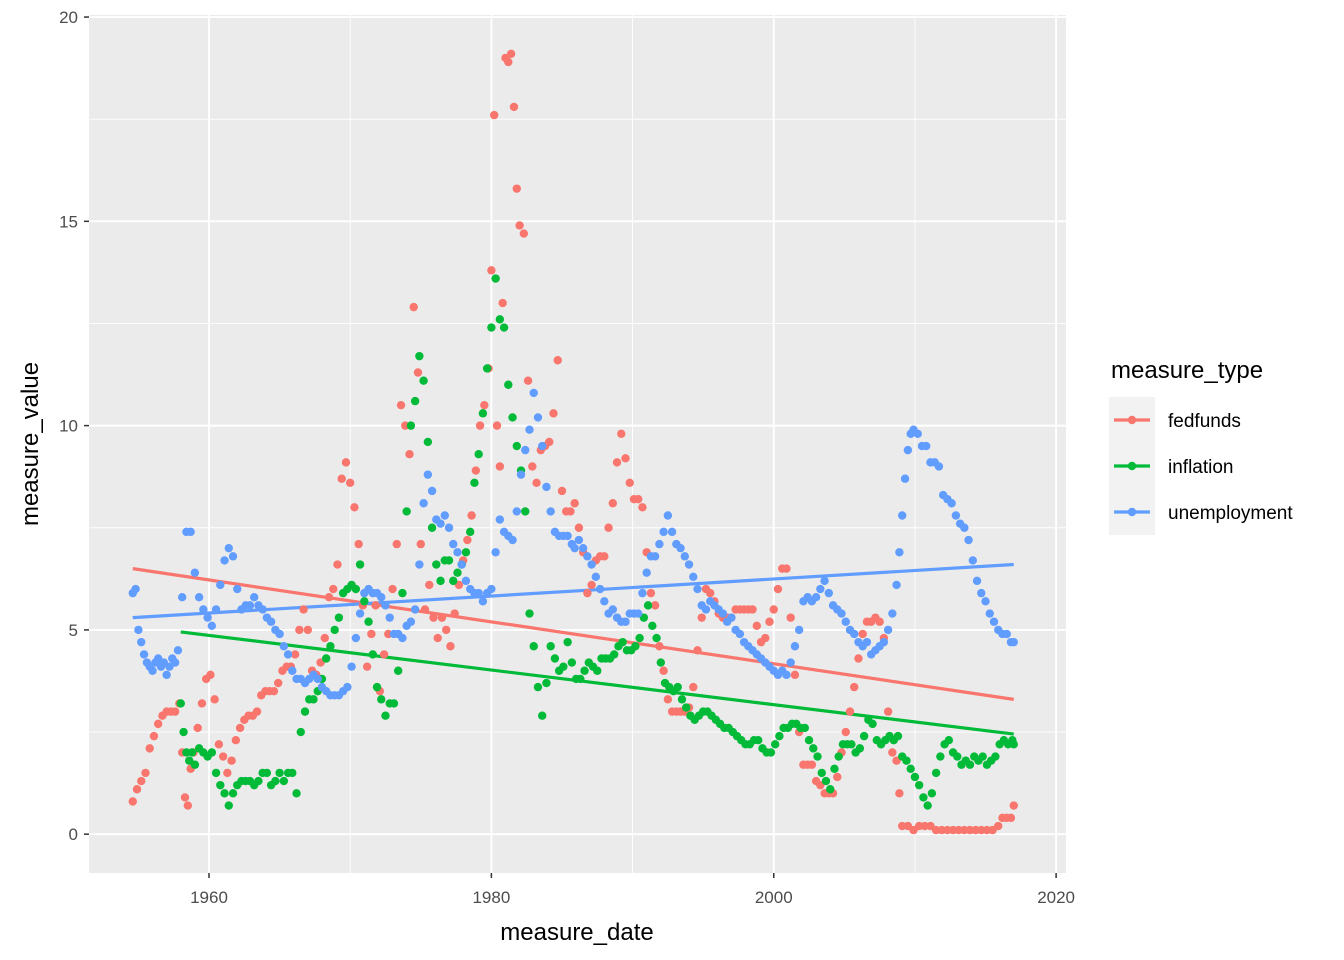  I want to click on y-tick-label: 20, so click(68, 17).